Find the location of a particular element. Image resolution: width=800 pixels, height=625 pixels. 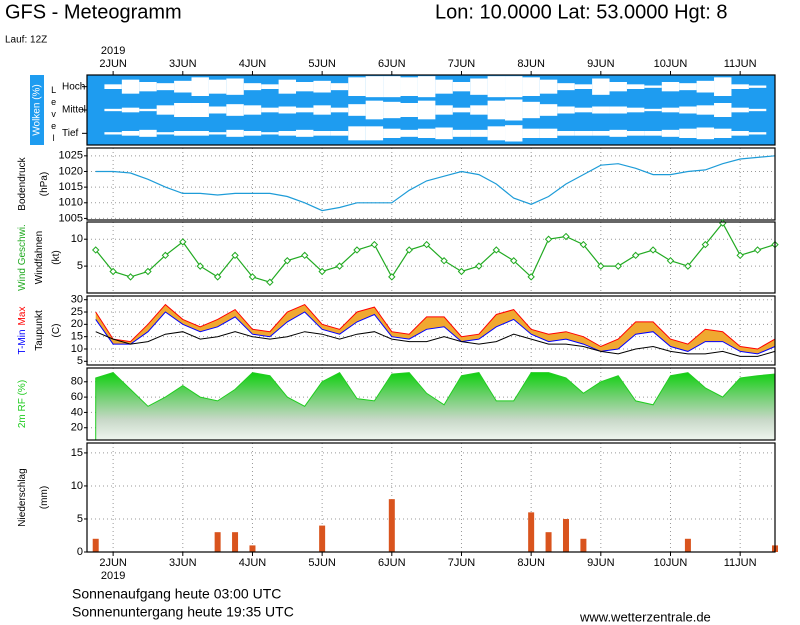

level-label: Hoch is located at coordinates (73, 86).